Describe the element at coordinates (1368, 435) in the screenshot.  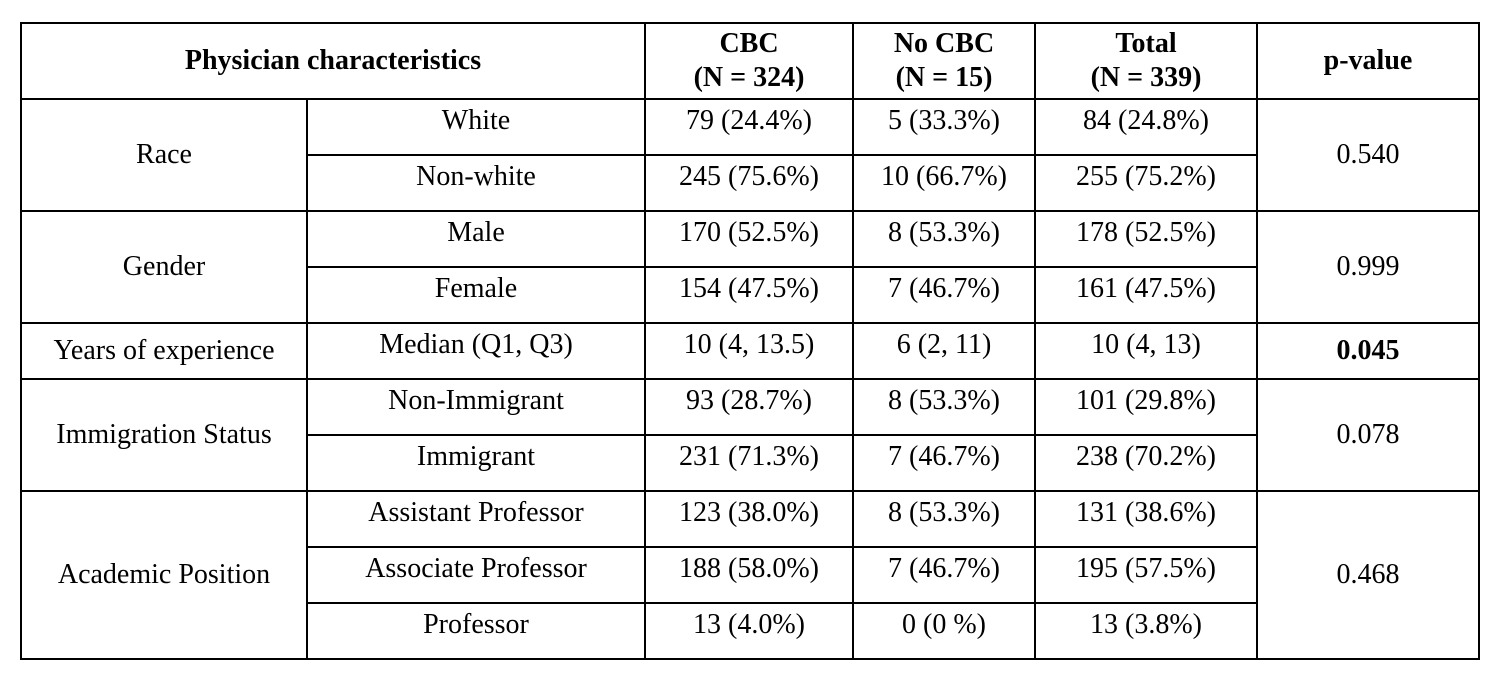
I see `p-value-cell: 0.078` at that location.